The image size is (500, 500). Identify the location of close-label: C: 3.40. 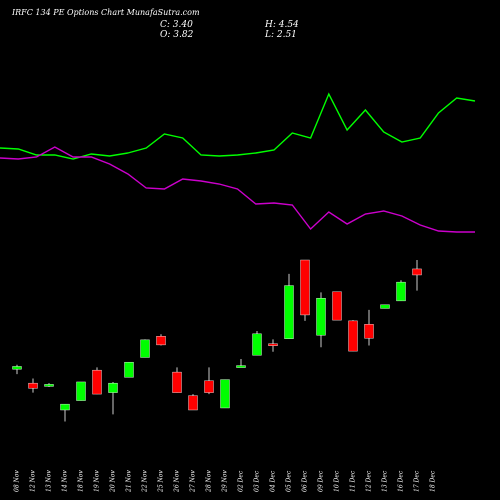
(176, 25).